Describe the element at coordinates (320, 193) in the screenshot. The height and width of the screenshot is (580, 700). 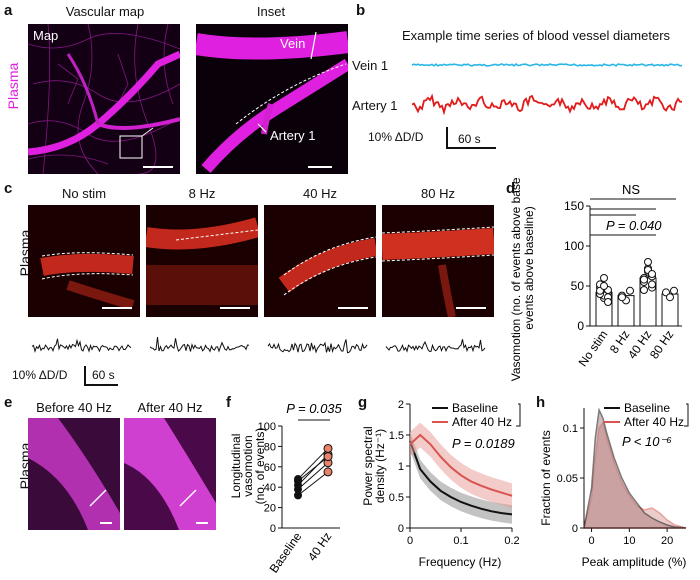
I see `condition-title-2: 40 Hz` at that location.